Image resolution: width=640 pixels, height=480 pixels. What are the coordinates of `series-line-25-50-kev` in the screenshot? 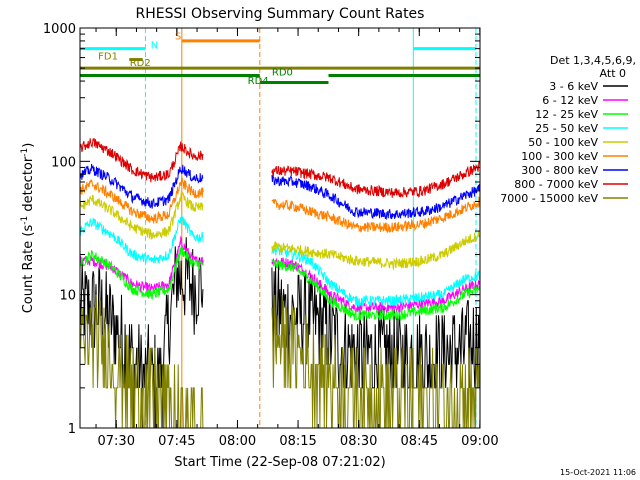 It's located at (280, 261).